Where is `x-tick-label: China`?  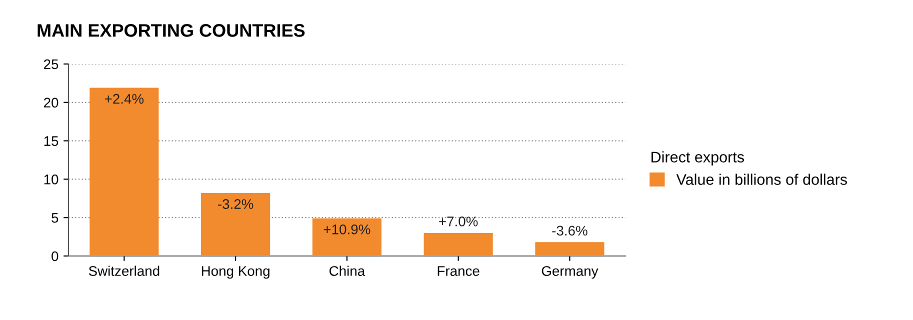
x-tick-label: China is located at coordinates (348, 271).